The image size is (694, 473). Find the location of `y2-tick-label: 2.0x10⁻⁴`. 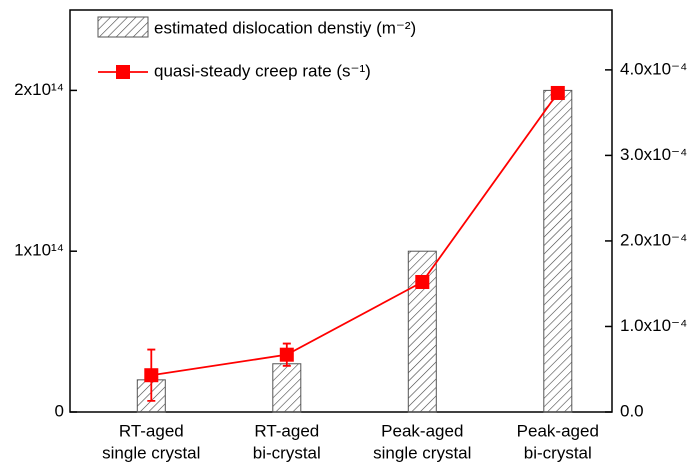

y2-tick-label: 2.0x10⁻⁴ is located at coordinates (653, 239).